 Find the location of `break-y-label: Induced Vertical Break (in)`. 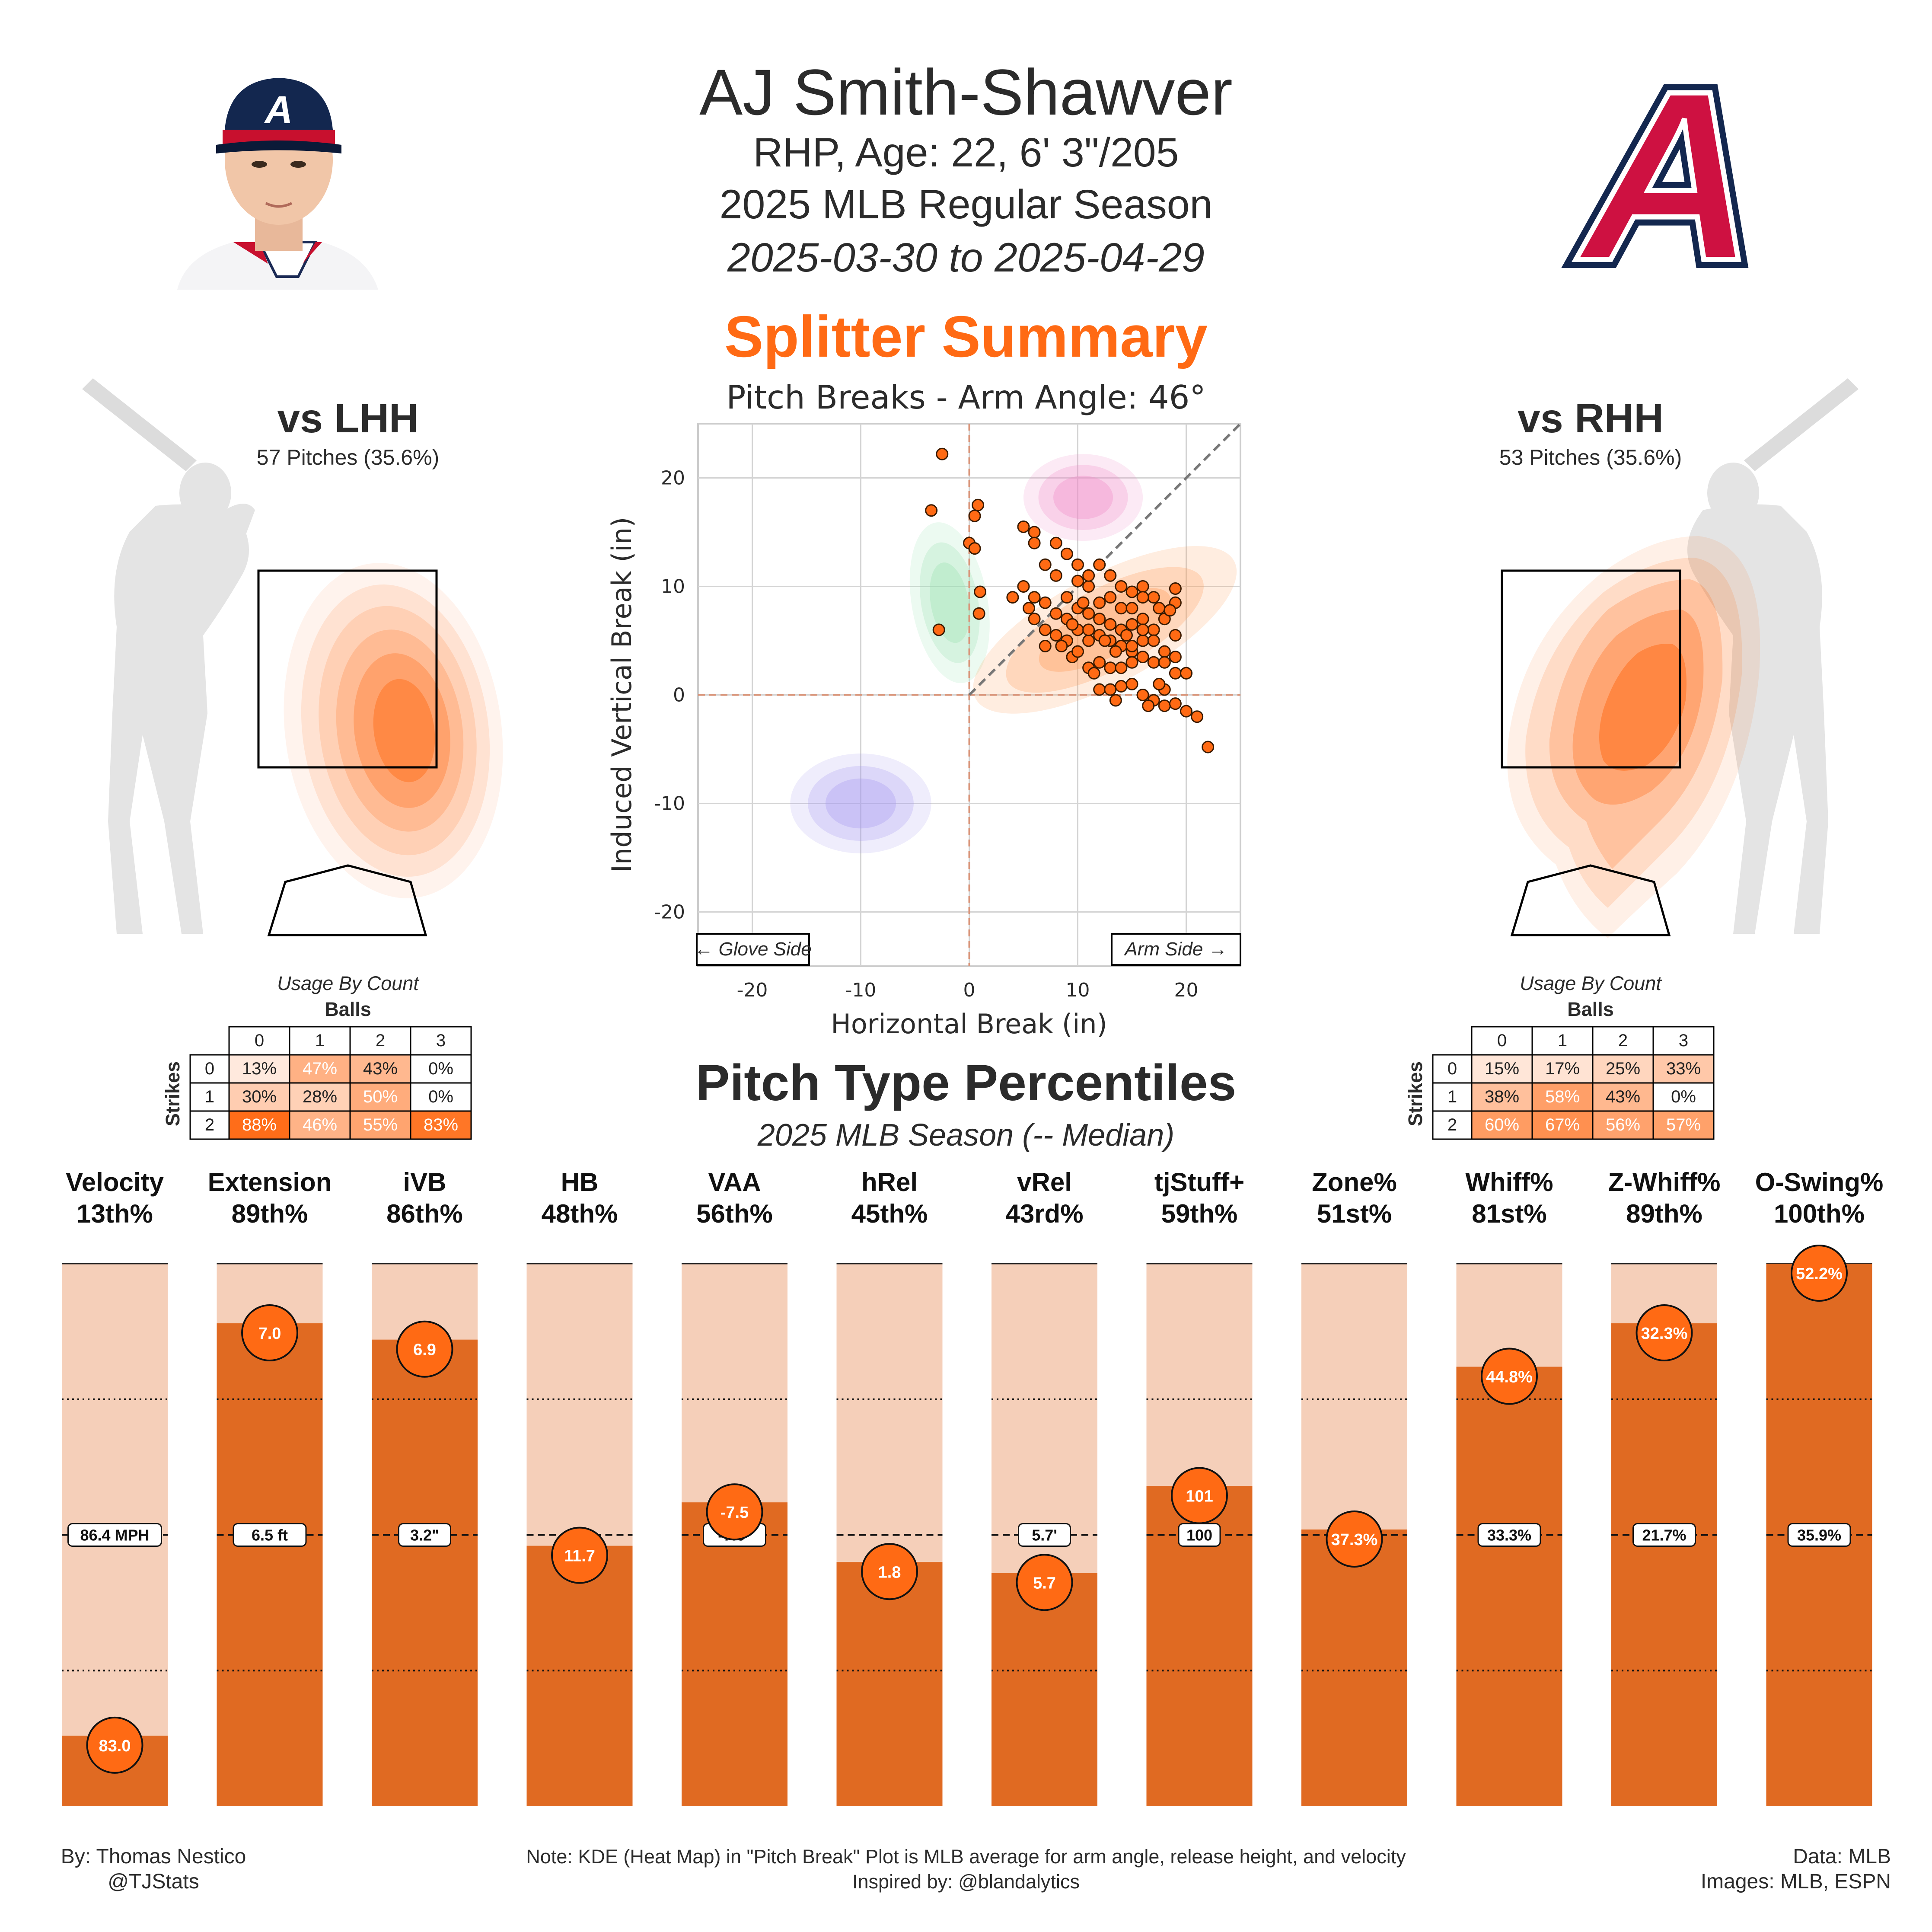

break-y-label: Induced Vertical Break (in) is located at coordinates (622, 695).